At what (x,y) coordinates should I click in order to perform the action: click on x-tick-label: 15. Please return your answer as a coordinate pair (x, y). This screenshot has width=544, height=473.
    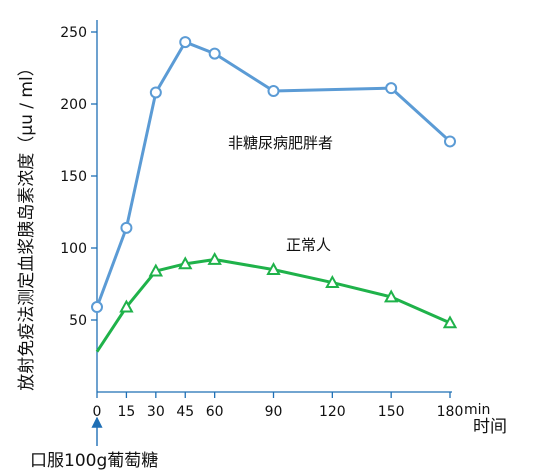
    Looking at the image, I should click on (127, 412).